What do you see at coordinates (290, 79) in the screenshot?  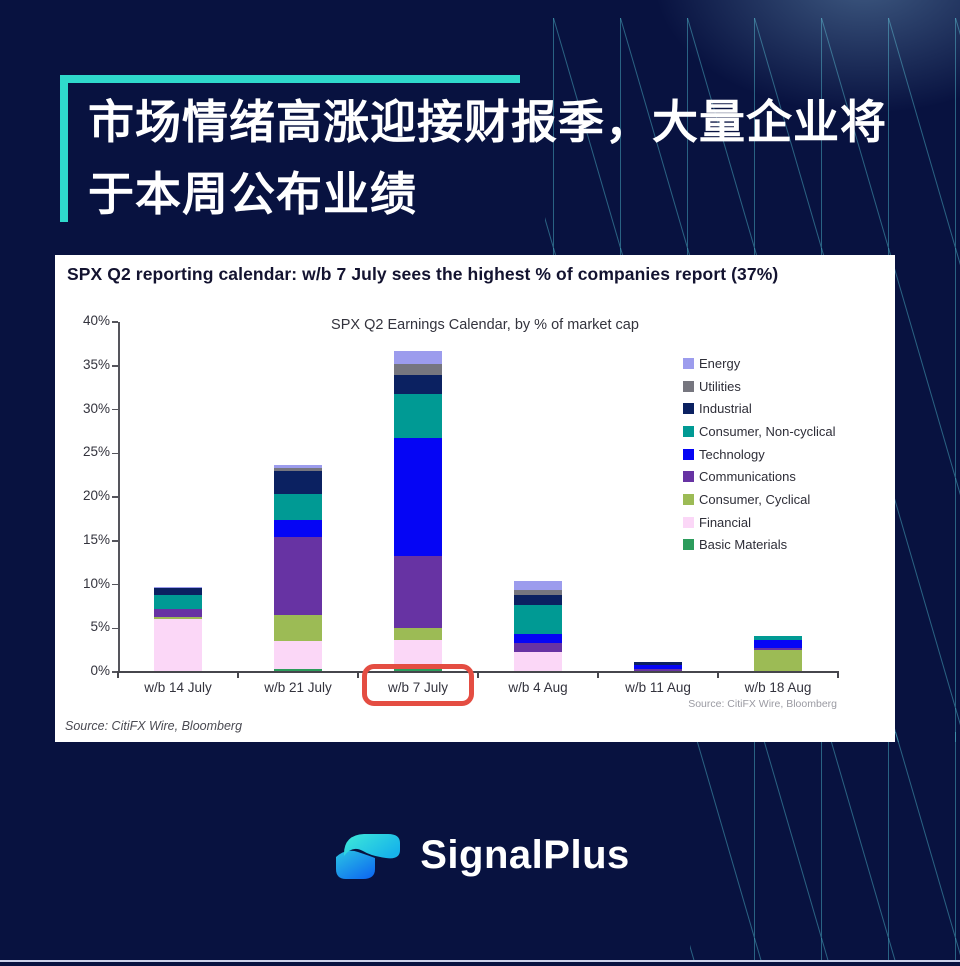 I see `accent-bar-horizontal` at bounding box center [290, 79].